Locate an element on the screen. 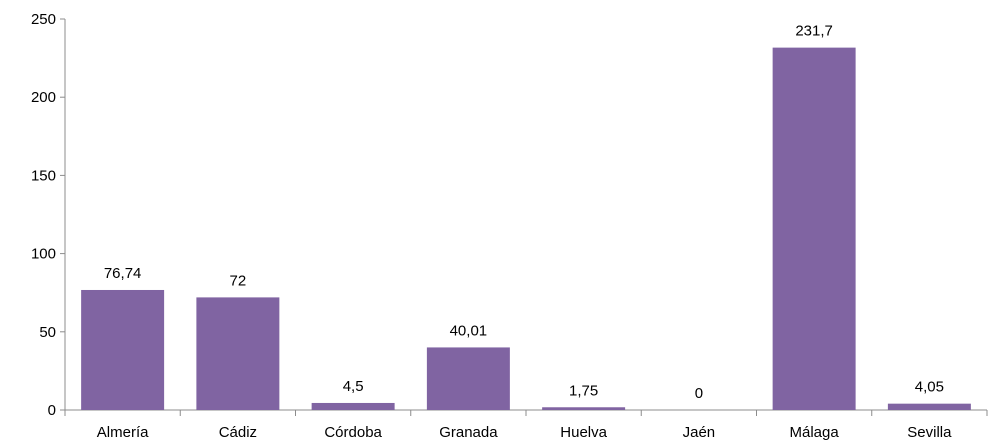  data-label: 4,05 is located at coordinates (929, 387).